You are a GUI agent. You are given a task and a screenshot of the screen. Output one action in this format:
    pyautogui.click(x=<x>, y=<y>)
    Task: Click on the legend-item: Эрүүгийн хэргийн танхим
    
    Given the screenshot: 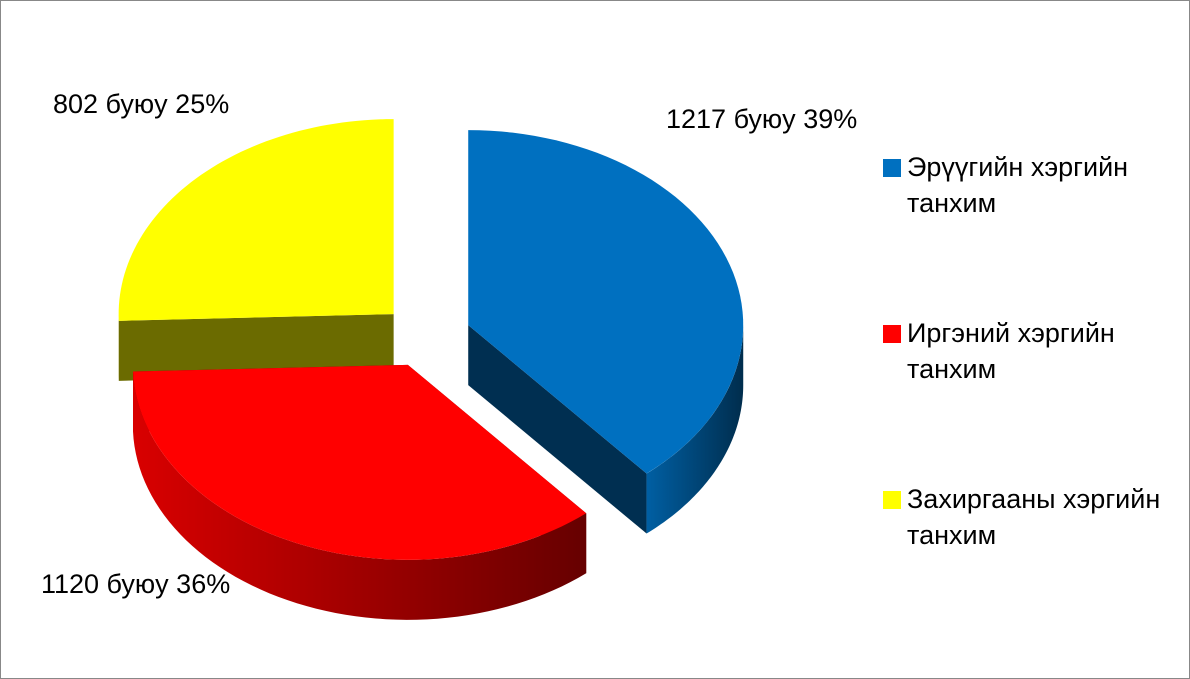 What is the action you would take?
    pyautogui.click(x=1026, y=232)
    